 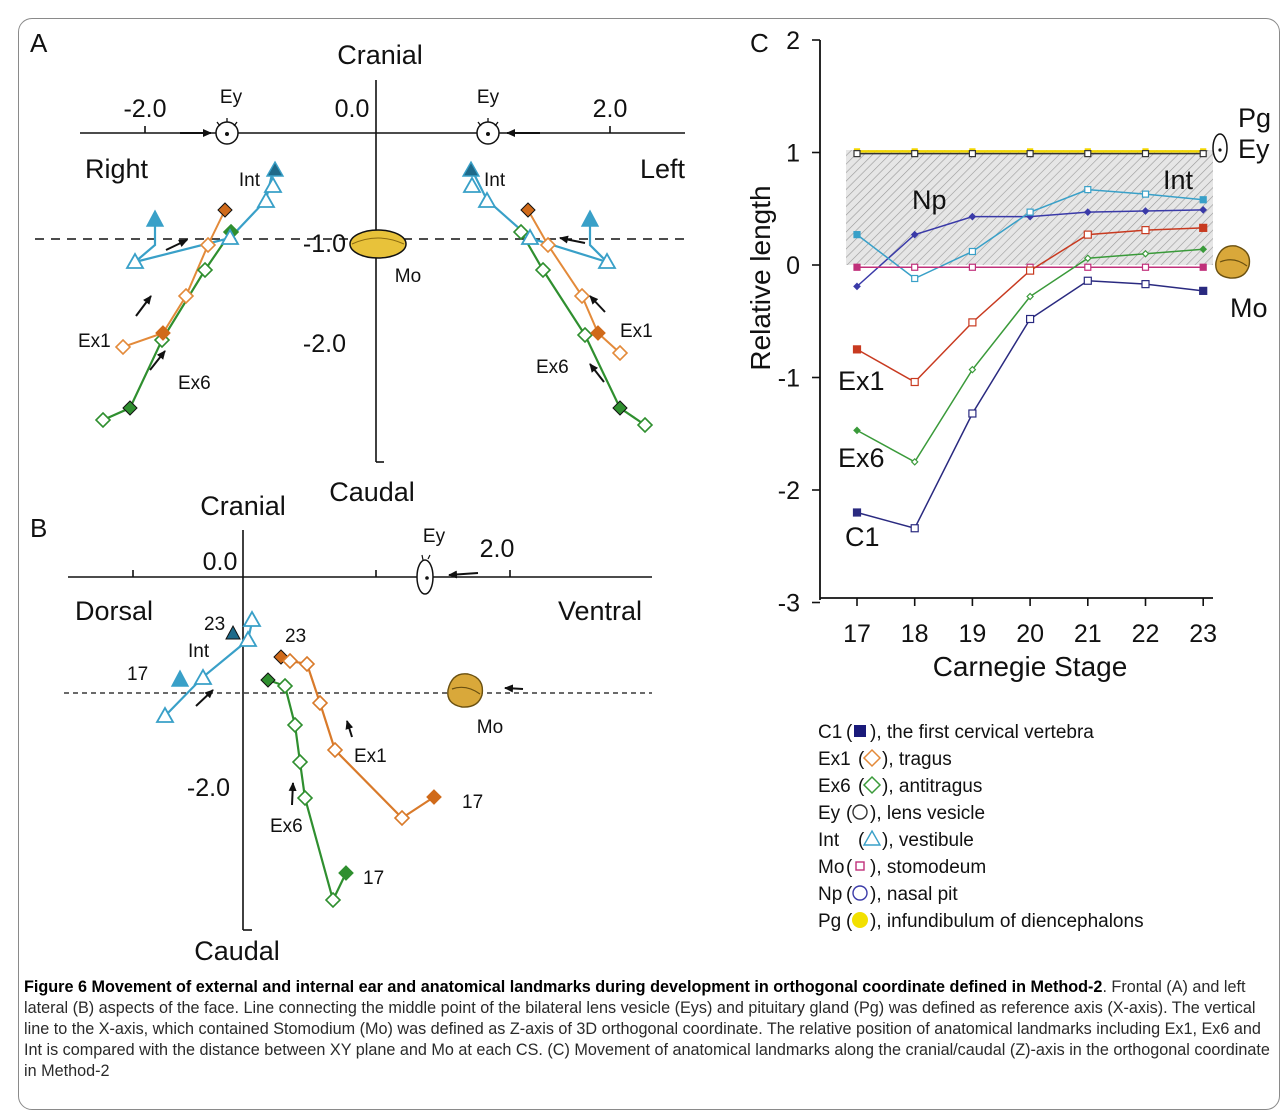 What do you see at coordinates (830, 894) in the screenshot?
I see `legend-name: Np` at bounding box center [830, 894].